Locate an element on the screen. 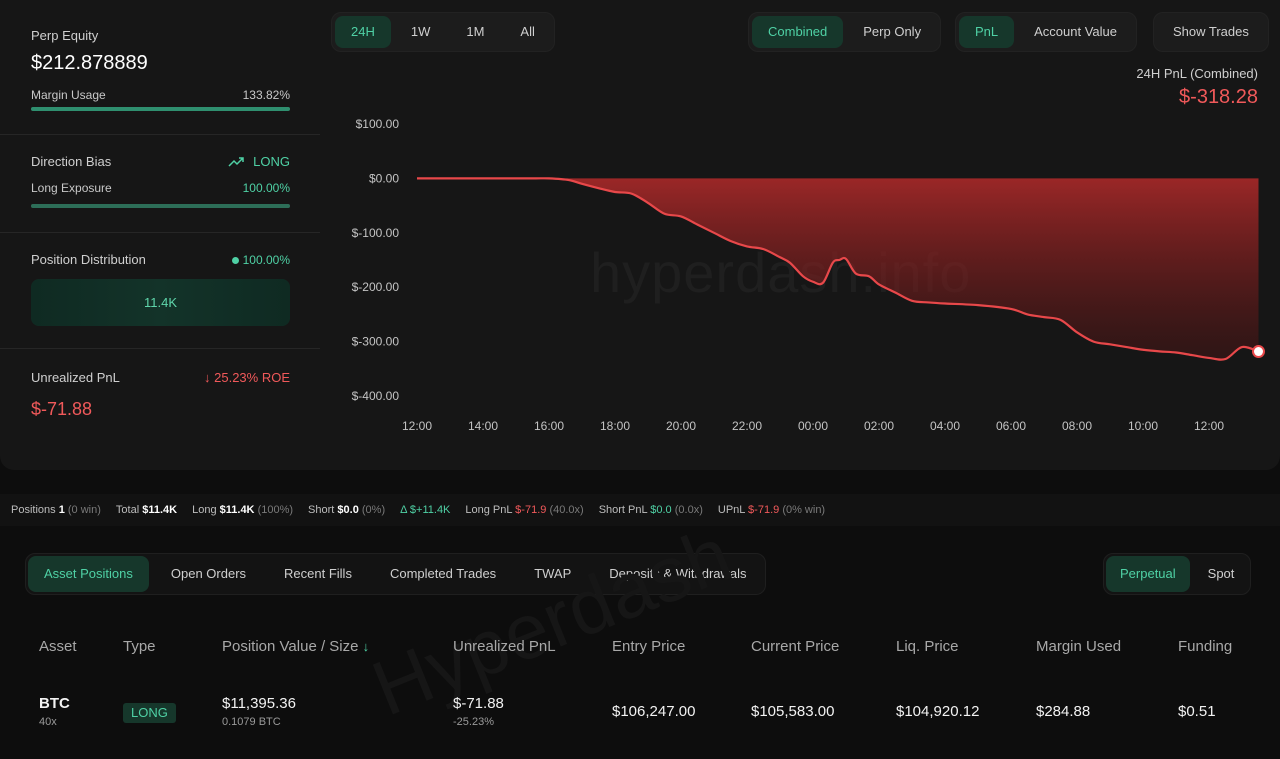 This screenshot has height=759, width=1280. timeframe-1w: 1W is located at coordinates (420, 31).